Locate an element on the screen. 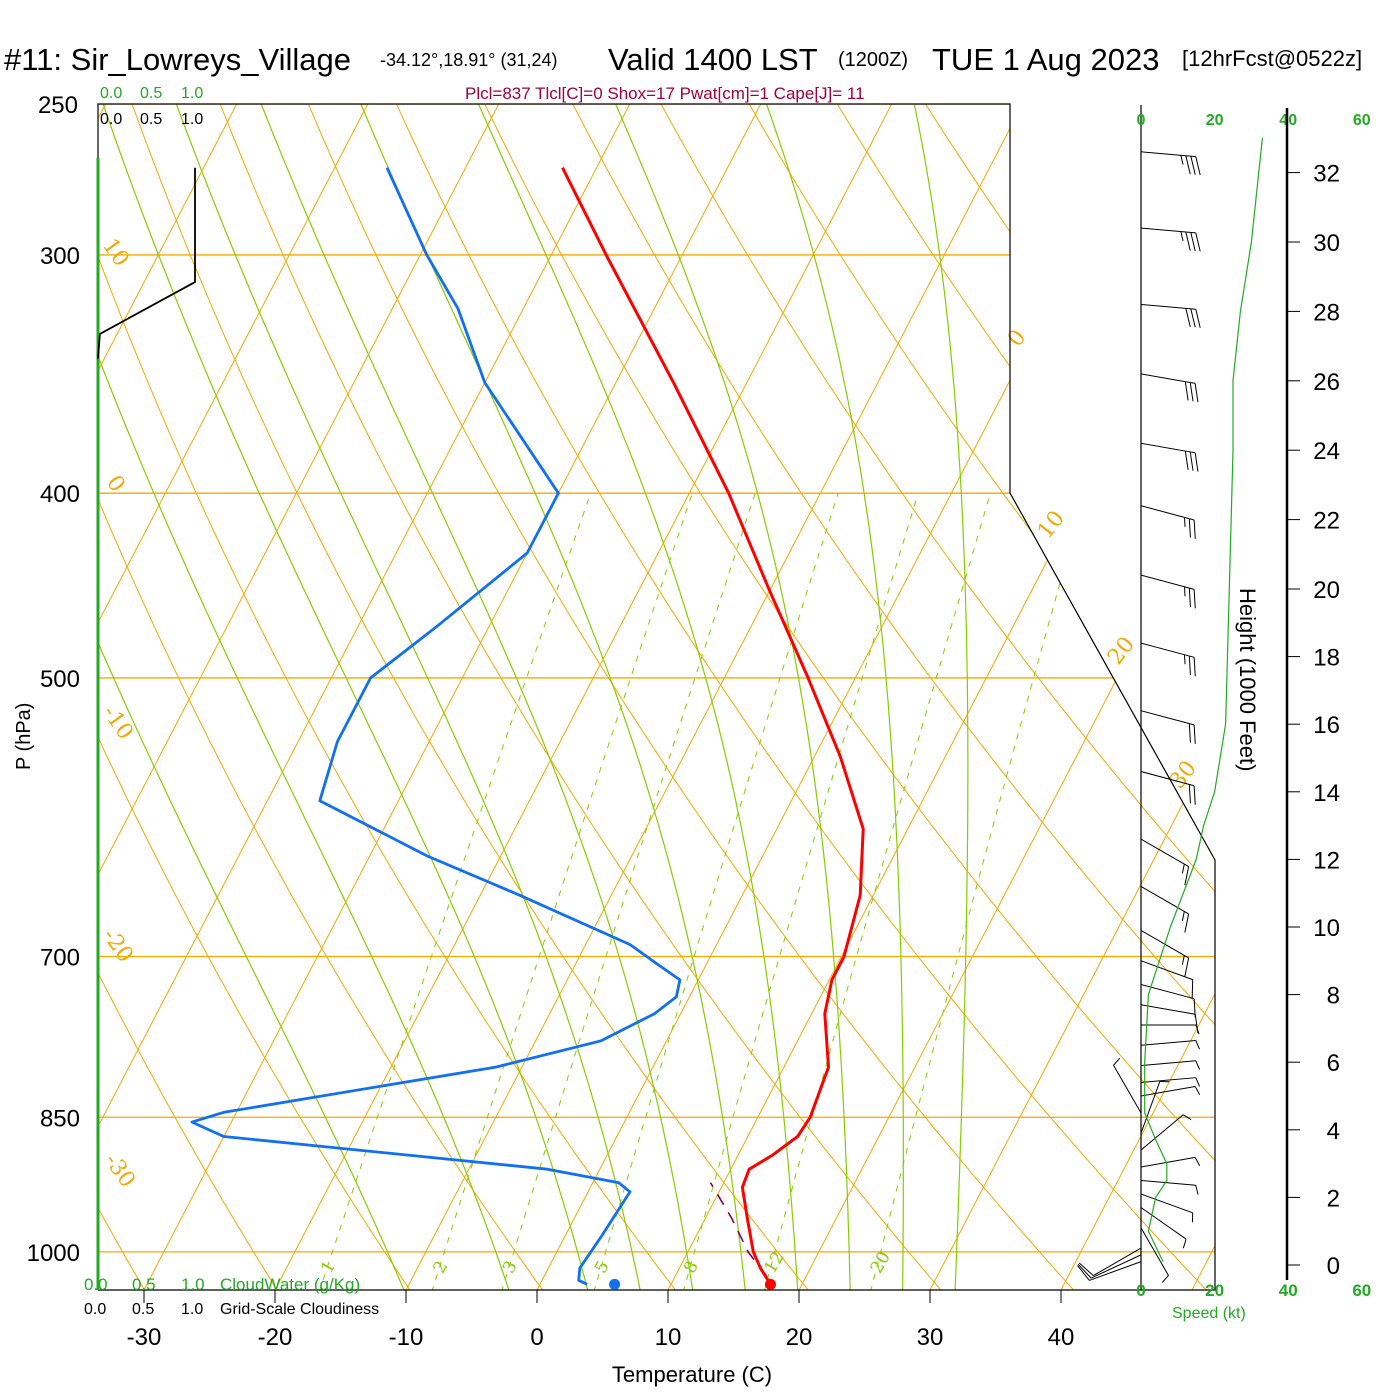  cl-top-tick: 1.0 is located at coordinates (192, 119).